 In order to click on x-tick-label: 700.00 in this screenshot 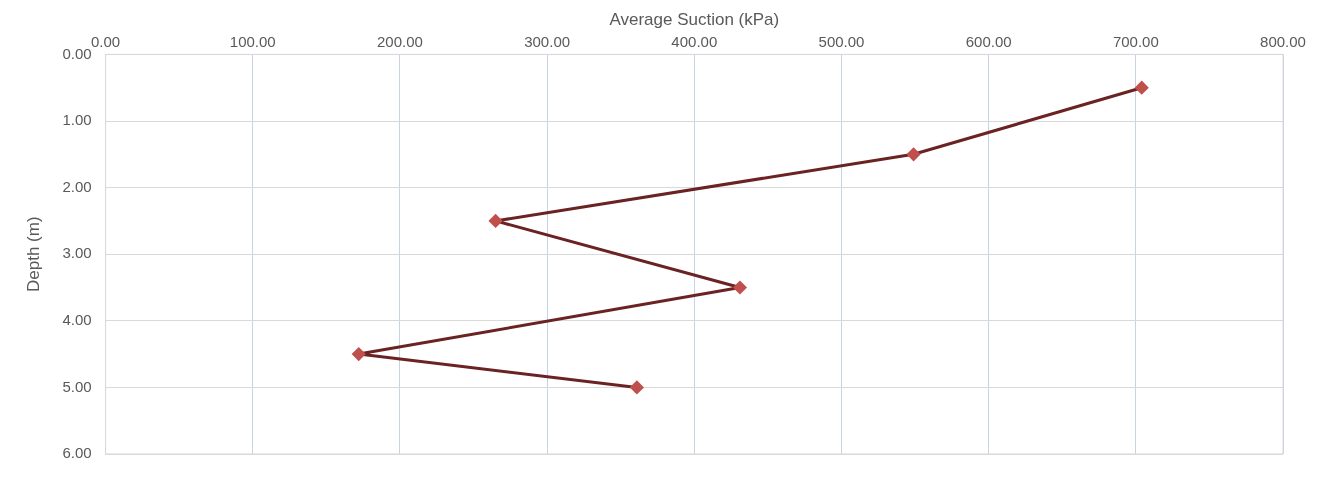, I will do `click(1135, 41)`.